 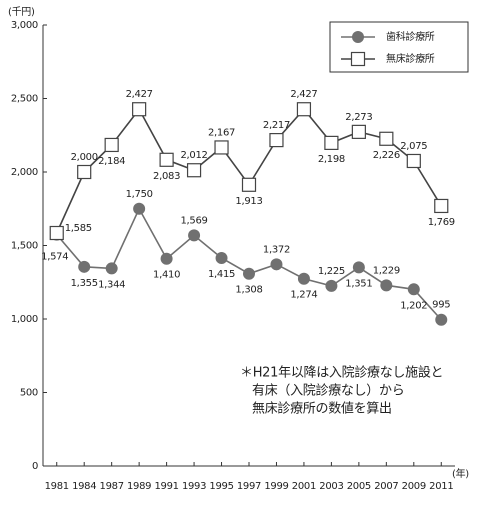 What do you see at coordinates (139, 486) in the screenshot?
I see `x-tick-label: 1989` at bounding box center [139, 486].